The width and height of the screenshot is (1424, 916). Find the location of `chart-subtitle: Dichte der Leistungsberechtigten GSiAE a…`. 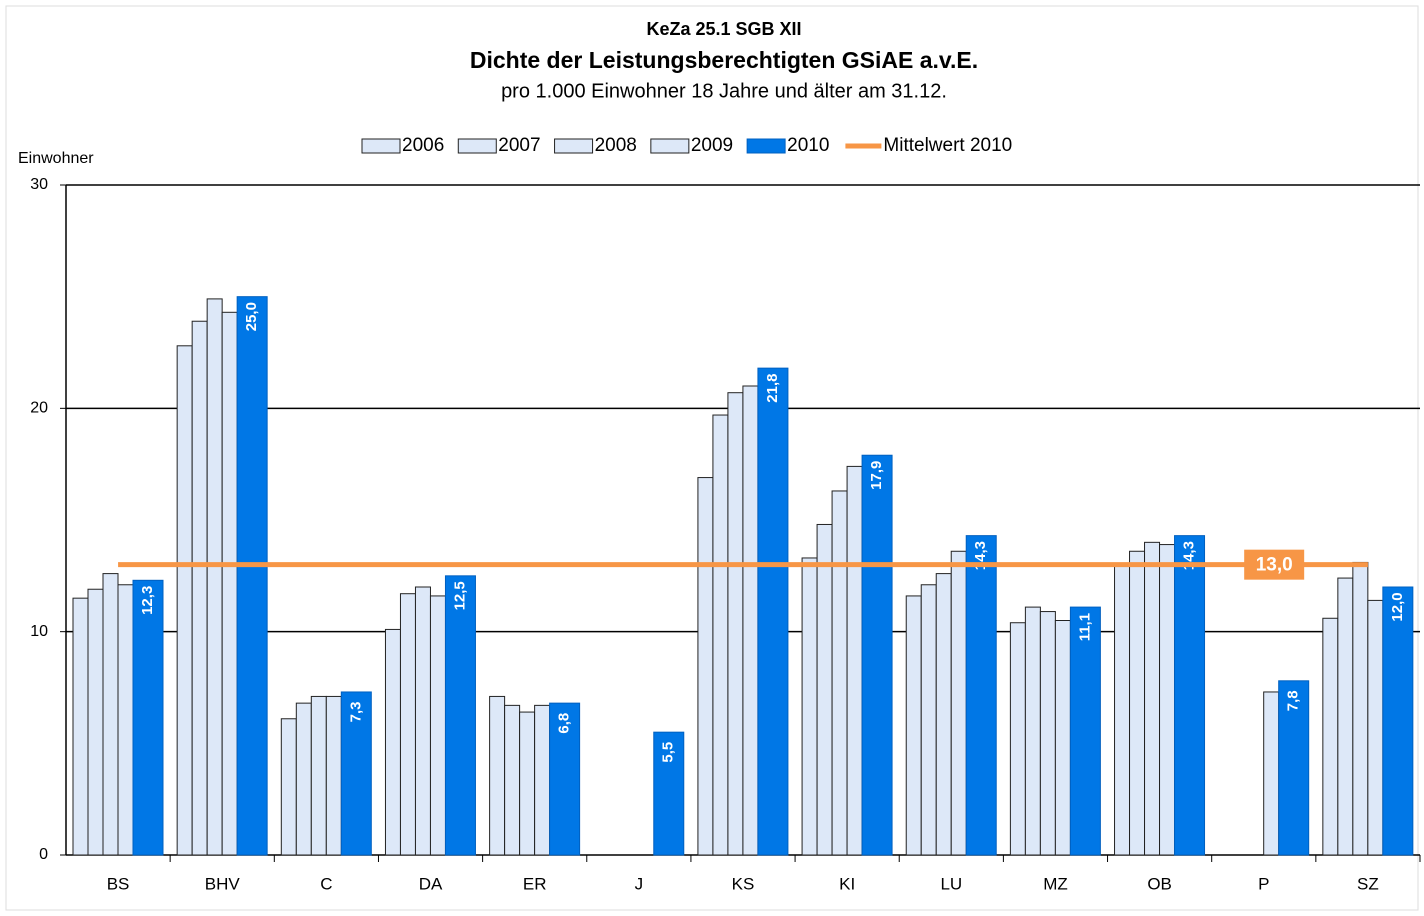

chart-subtitle: Dichte der Leistungsberechtigten GSiAE a… is located at coordinates (724, 60).